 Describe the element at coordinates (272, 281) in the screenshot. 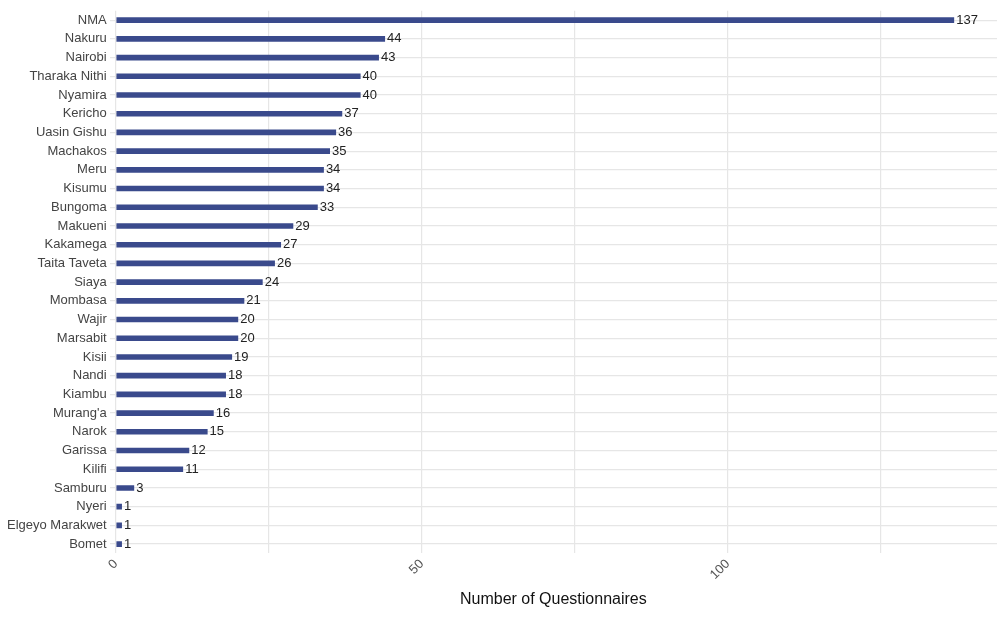

I see `data-label: 24` at that location.